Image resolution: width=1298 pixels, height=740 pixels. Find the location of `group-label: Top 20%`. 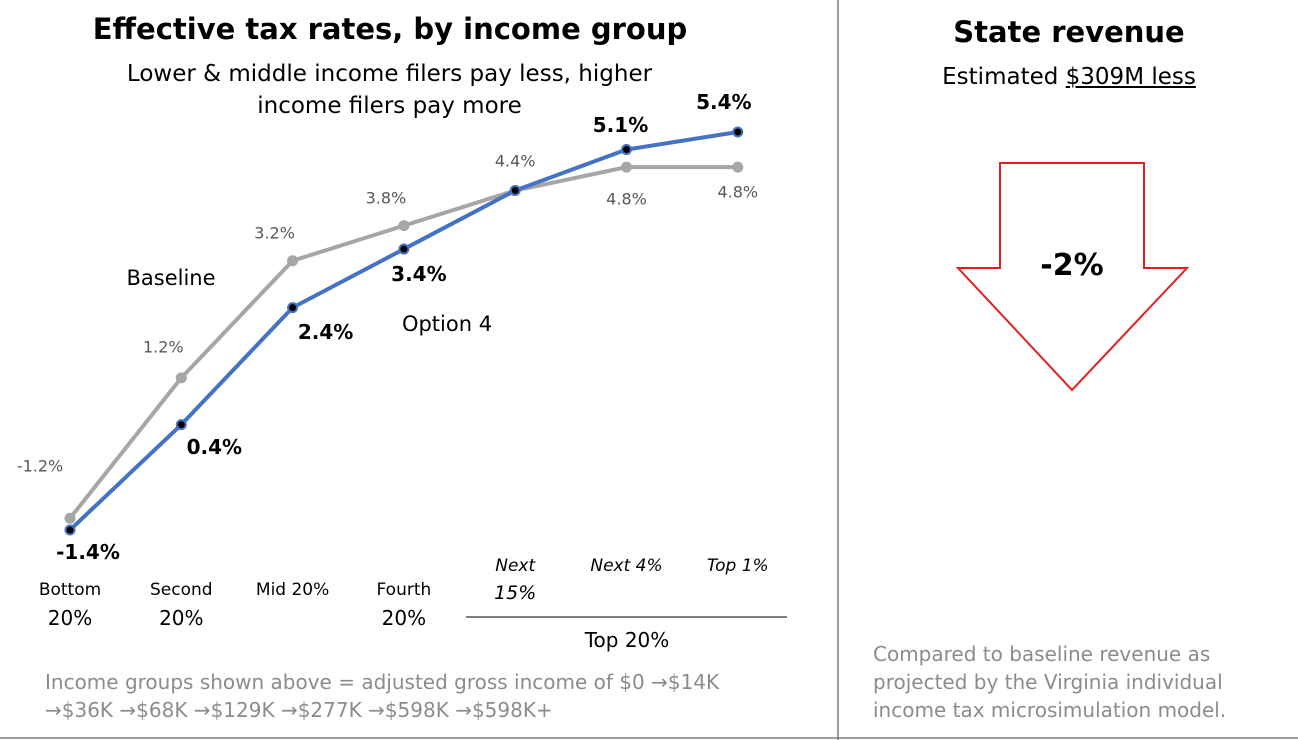

group-label: Top 20% is located at coordinates (627, 640).